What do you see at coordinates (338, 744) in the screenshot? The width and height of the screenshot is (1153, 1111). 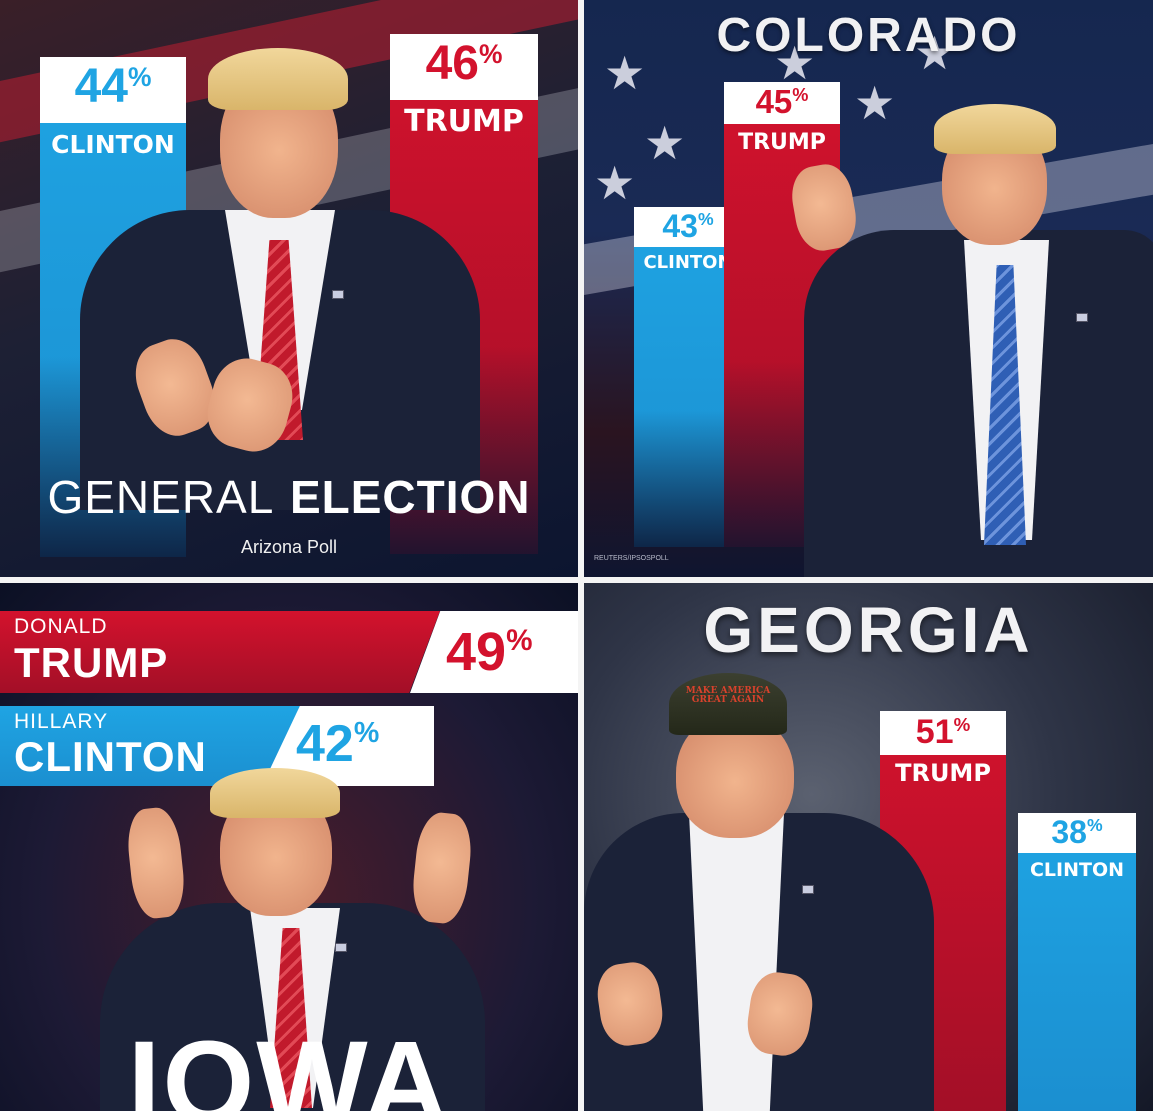 I see `clinton-percent: 42%` at bounding box center [338, 744].